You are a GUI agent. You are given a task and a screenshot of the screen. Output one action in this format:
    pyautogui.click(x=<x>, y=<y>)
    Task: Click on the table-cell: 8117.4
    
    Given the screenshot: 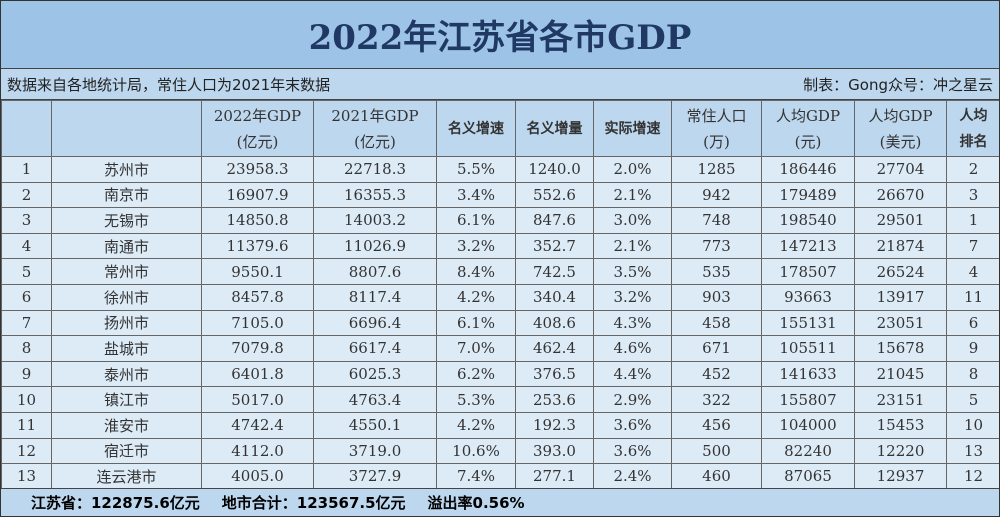 What is the action you would take?
    pyautogui.click(x=375, y=297)
    